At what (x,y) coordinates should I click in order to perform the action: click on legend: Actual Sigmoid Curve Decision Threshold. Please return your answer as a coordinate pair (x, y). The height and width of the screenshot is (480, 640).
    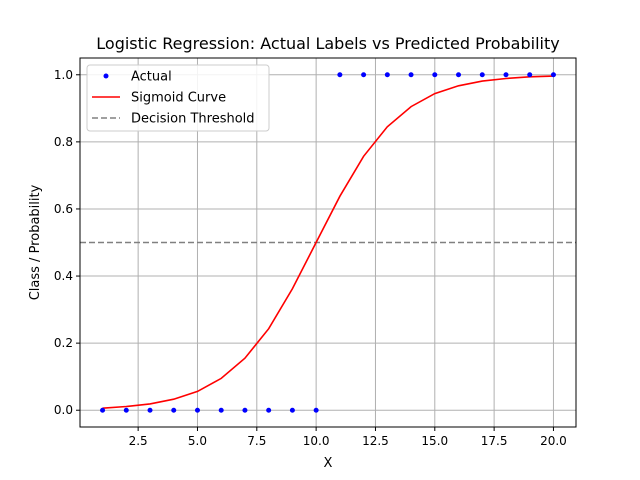
    Looking at the image, I should click on (178, 98).